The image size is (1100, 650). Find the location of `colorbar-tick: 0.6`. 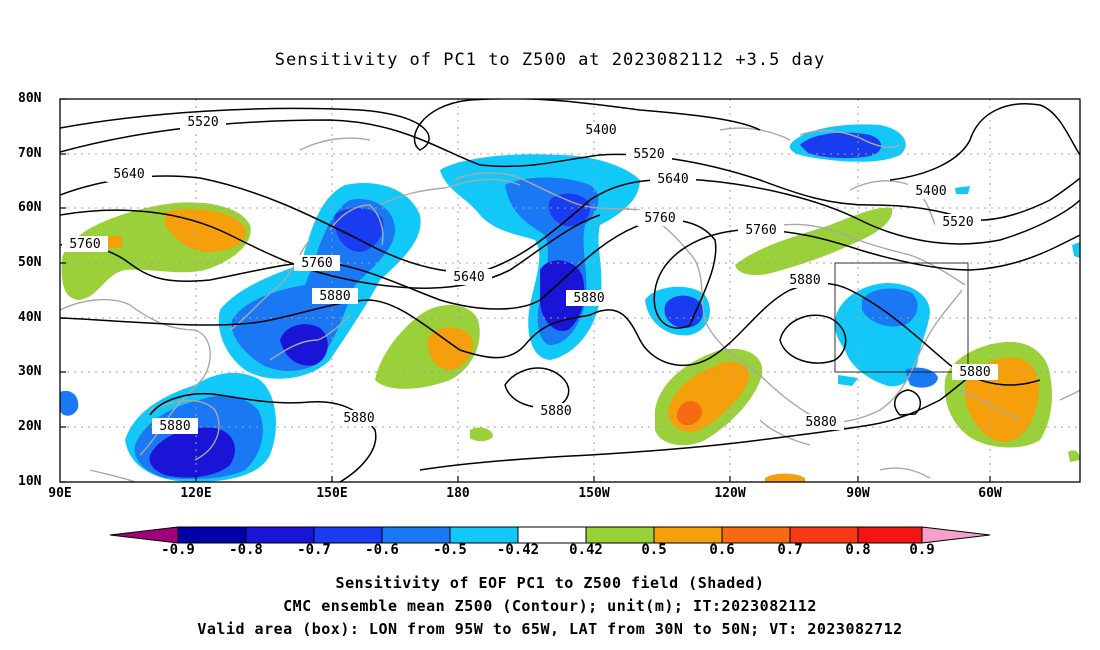

colorbar-tick: 0.6 is located at coordinates (722, 550).